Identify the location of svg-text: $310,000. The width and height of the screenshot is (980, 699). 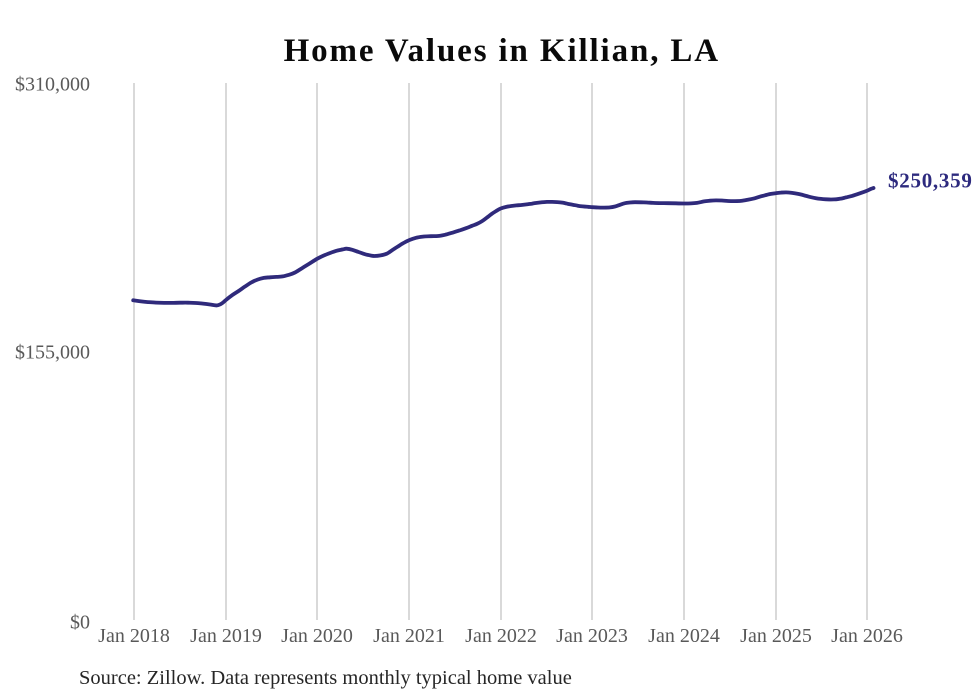
(52, 85).